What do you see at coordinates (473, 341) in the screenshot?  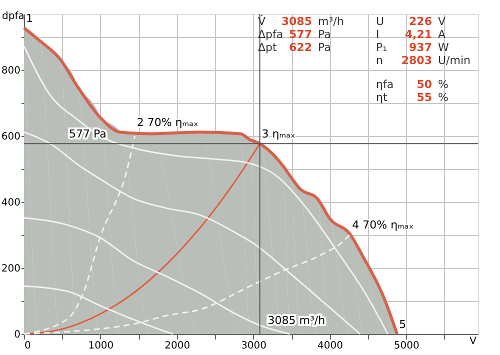 I see `x-axis-title: V` at bounding box center [473, 341].